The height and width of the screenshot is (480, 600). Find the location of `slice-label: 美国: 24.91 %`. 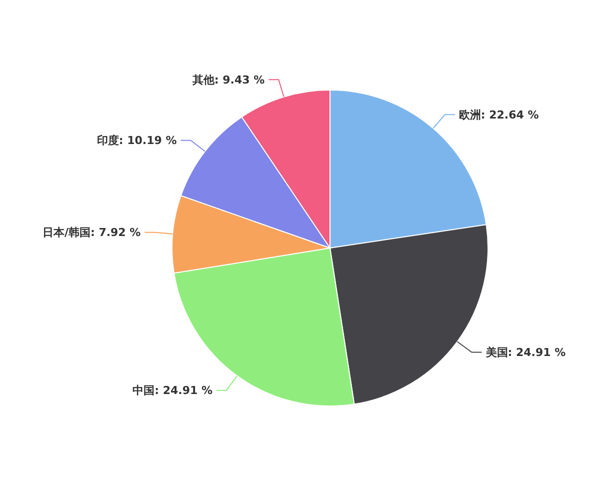

slice-label: 美国: 24.91 % is located at coordinates (525, 353).